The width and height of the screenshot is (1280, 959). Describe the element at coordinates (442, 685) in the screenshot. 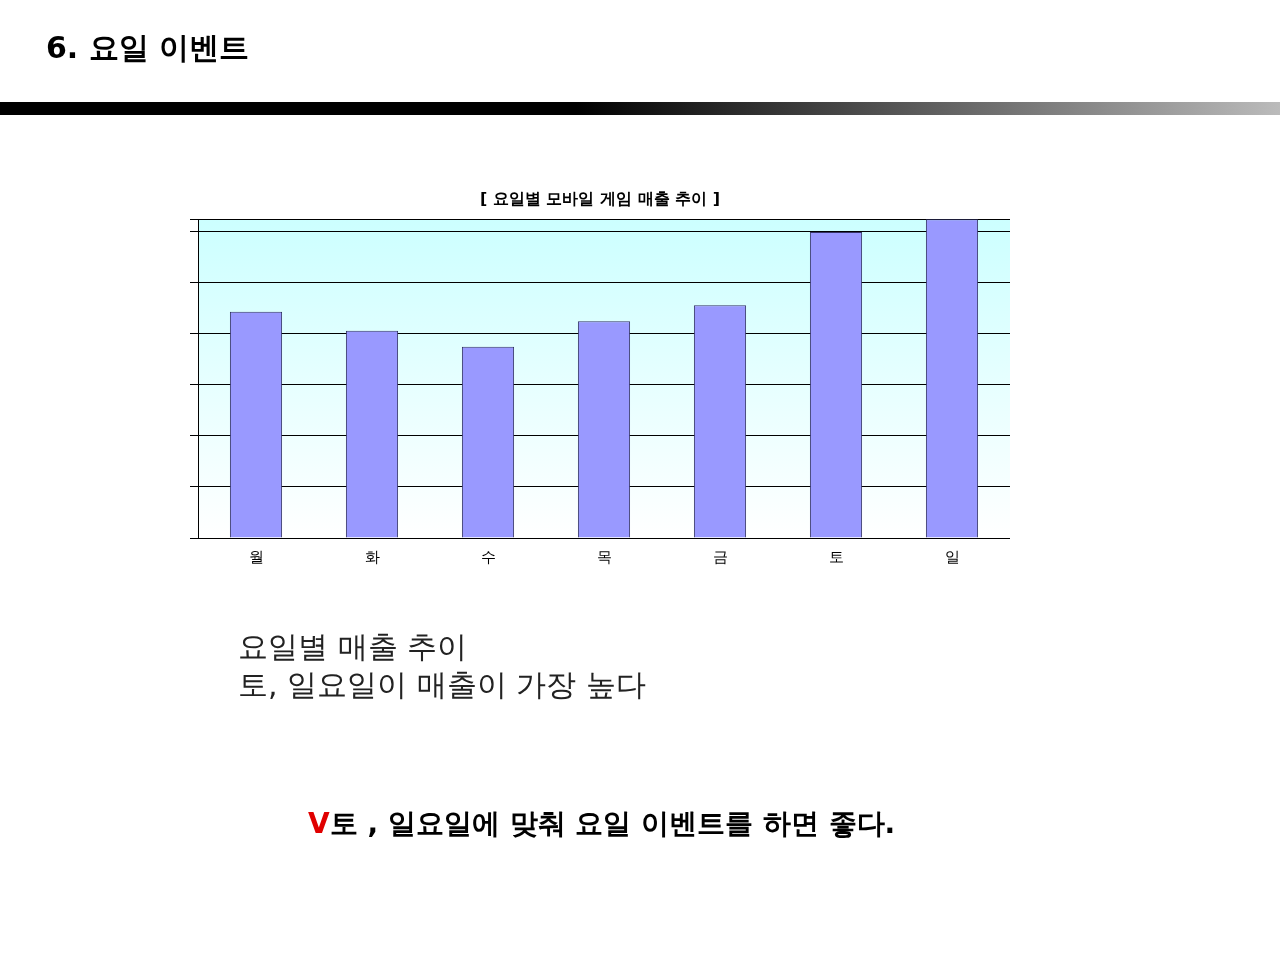

I see `text: 토, 일요일이 매출이 가장 높다` at that location.